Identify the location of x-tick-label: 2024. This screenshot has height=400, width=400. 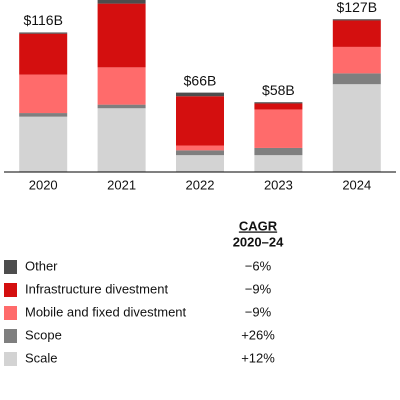
(356, 184).